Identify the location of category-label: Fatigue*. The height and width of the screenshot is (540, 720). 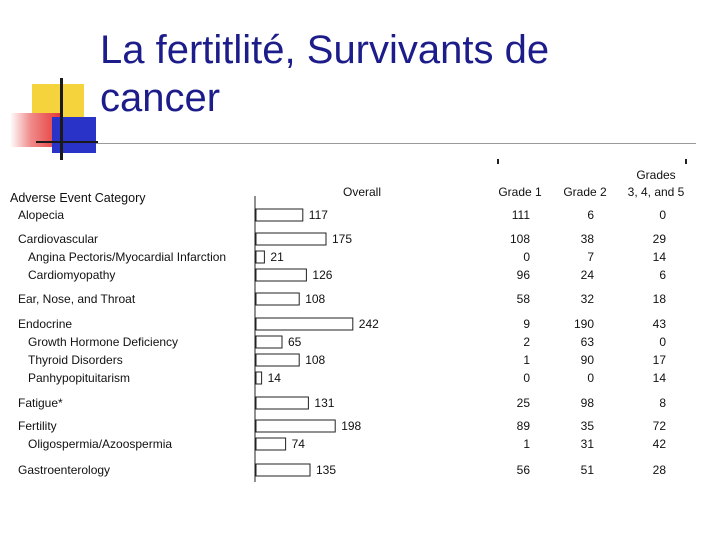
(40, 403).